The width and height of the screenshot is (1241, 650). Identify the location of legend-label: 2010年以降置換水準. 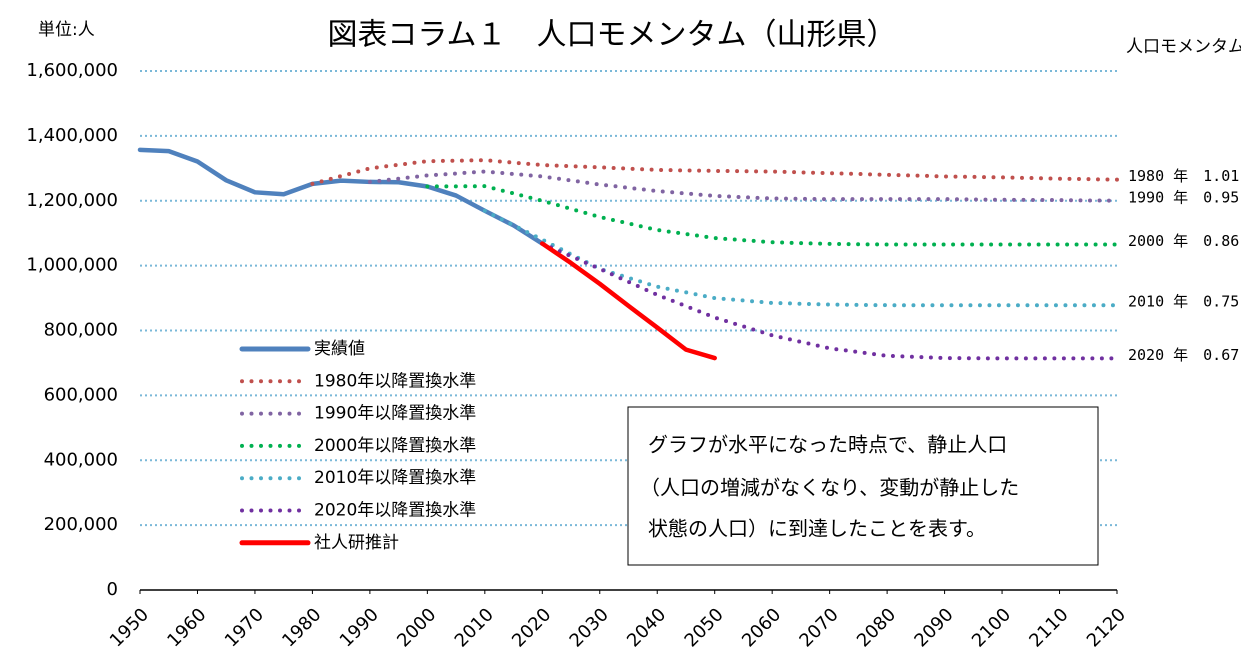
(395, 478).